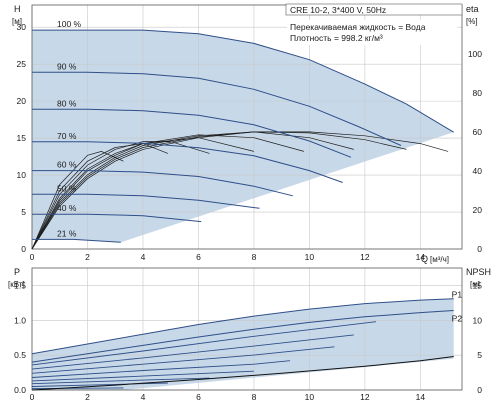 Image resolution: width=500 pixels, height=405 pixels. What do you see at coordinates (472, 9) in the screenshot?
I see `eta-axis-label: eta` at bounding box center [472, 9].